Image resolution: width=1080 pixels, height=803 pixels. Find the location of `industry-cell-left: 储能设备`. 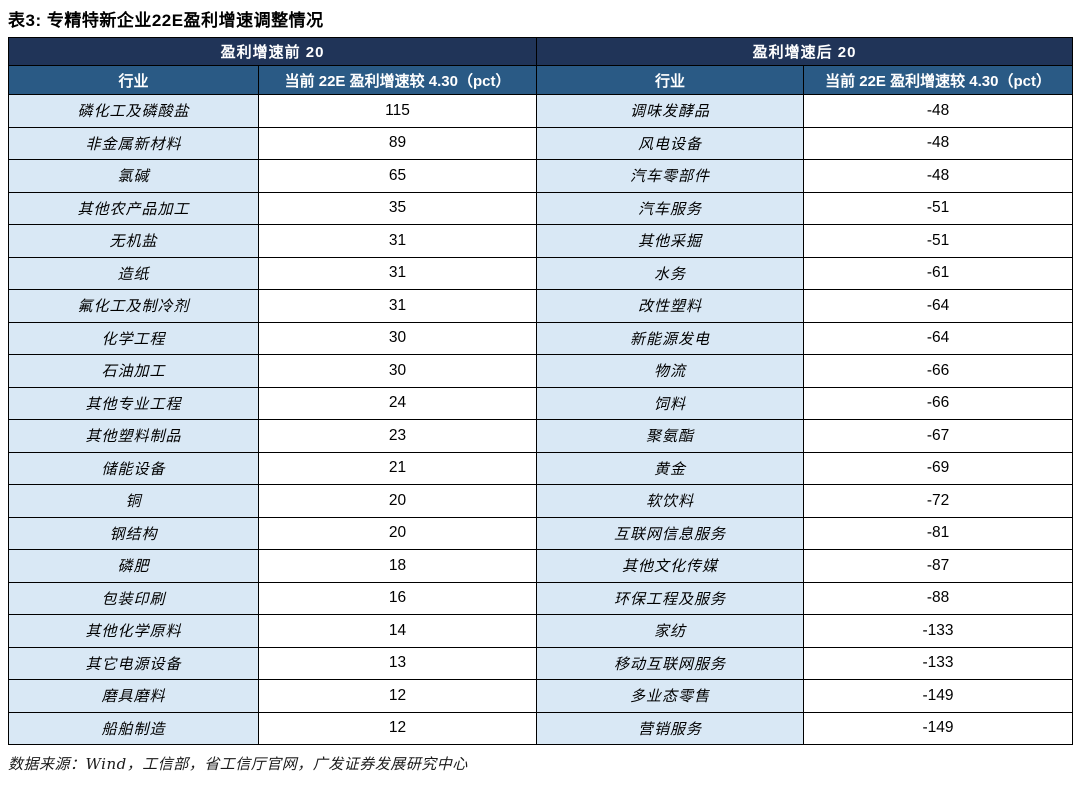

industry-cell-left: 储能设备 is located at coordinates (133, 468).